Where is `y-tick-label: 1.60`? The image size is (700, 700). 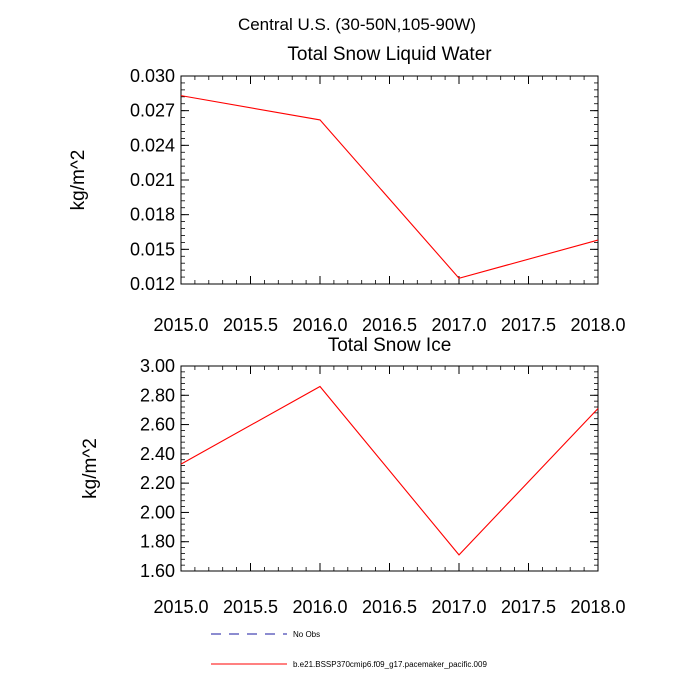
y-tick-label: 1.60 is located at coordinates (157, 571).